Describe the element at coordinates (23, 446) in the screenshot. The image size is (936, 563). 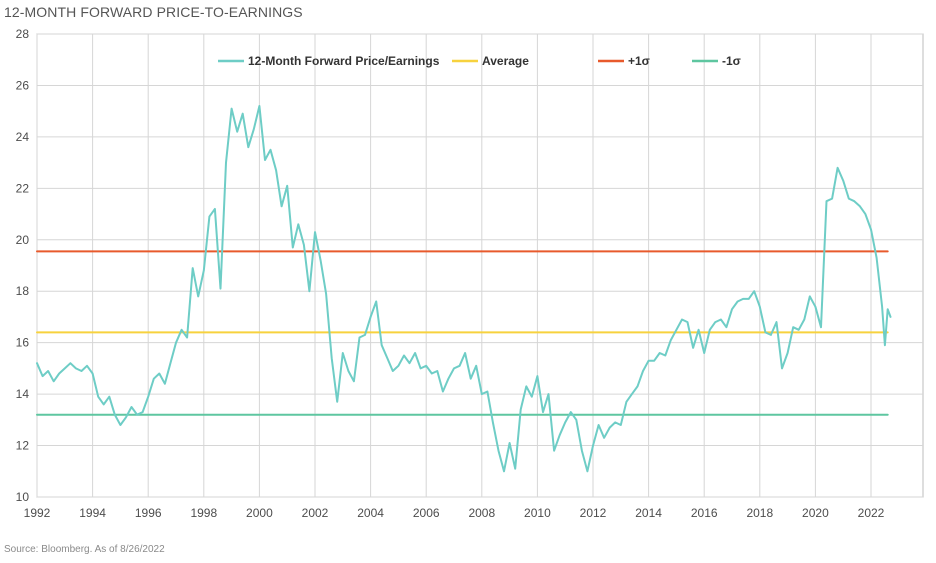
I see `y-tick-label: 12` at that location.